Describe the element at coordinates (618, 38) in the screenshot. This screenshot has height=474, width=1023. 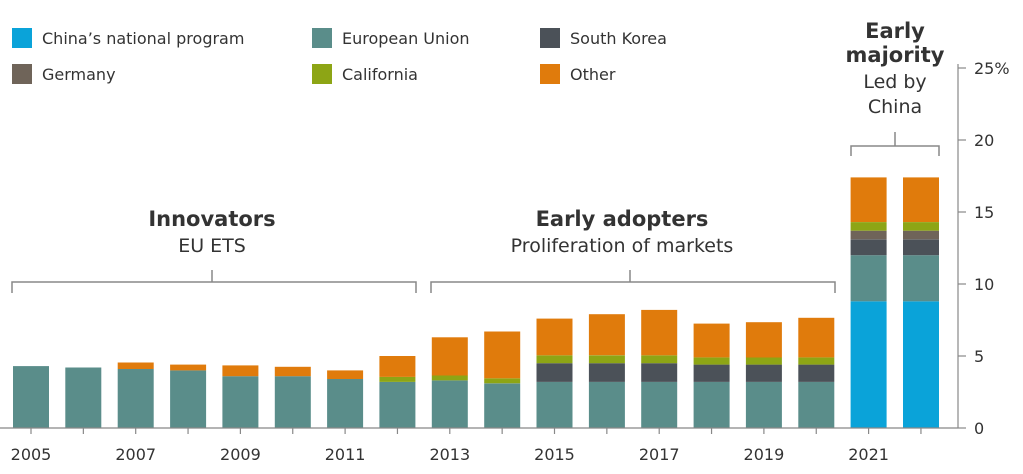
I see `legend-label-south-korea: South Korea` at that location.